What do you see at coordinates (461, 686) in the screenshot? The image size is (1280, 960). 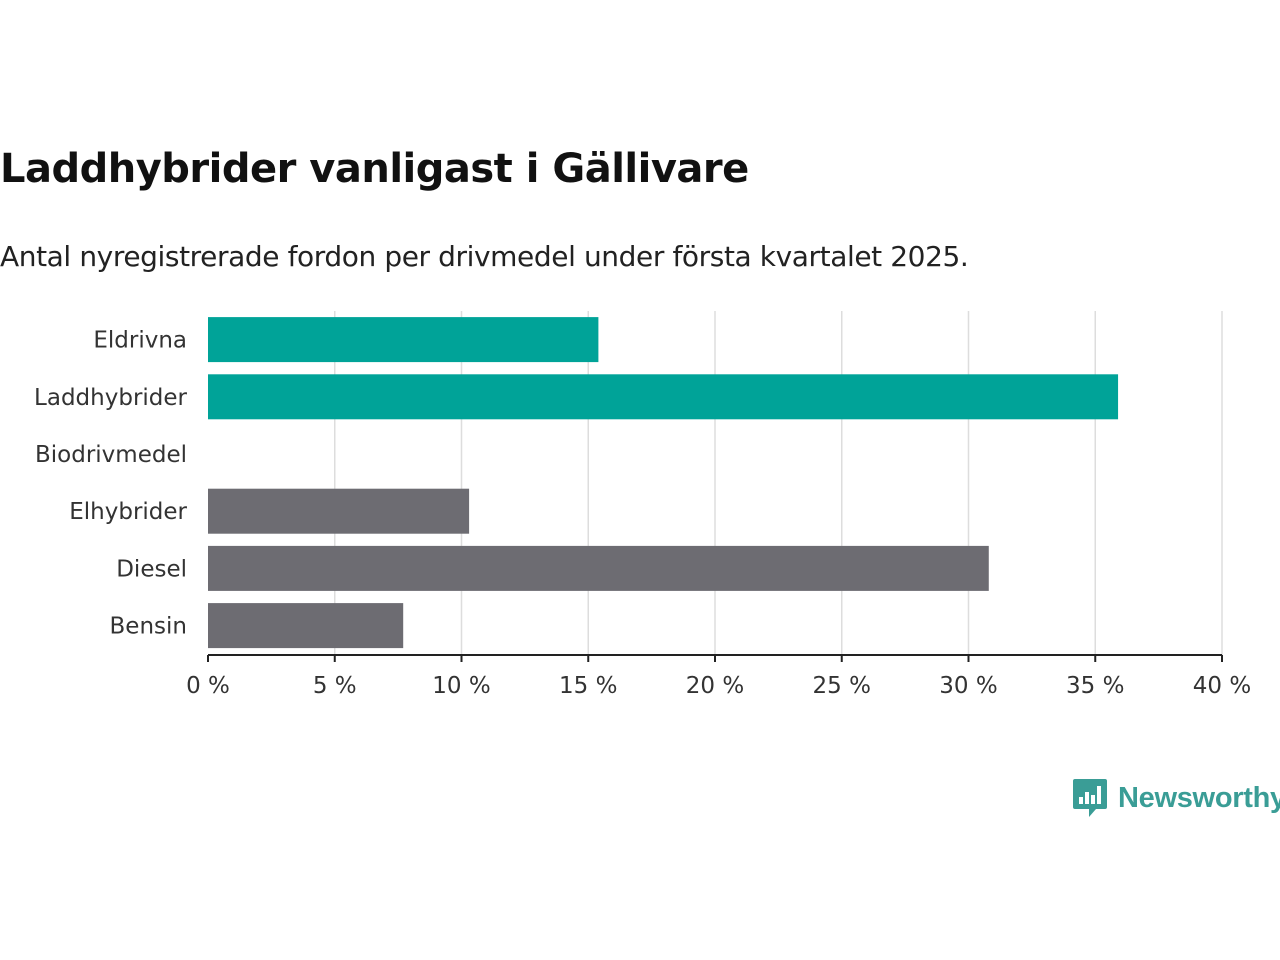 I see `x-tick-label: 10 %` at bounding box center [461, 686].